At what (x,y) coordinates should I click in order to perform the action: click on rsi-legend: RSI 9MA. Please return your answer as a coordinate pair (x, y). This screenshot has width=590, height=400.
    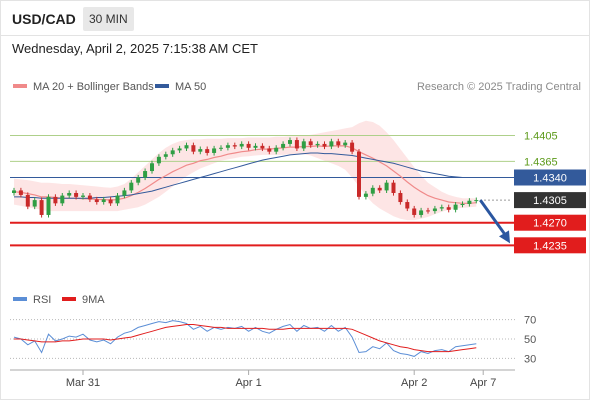
    Looking at the image, I should click on (59, 300).